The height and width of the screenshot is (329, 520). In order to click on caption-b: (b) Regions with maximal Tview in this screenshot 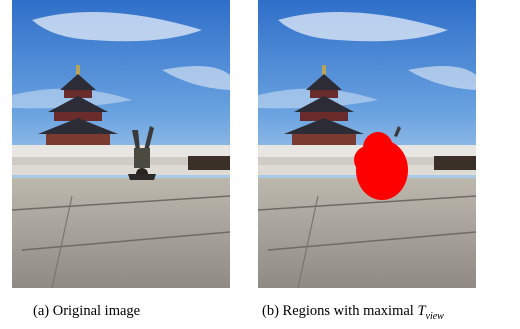, I will do `click(353, 314)`.